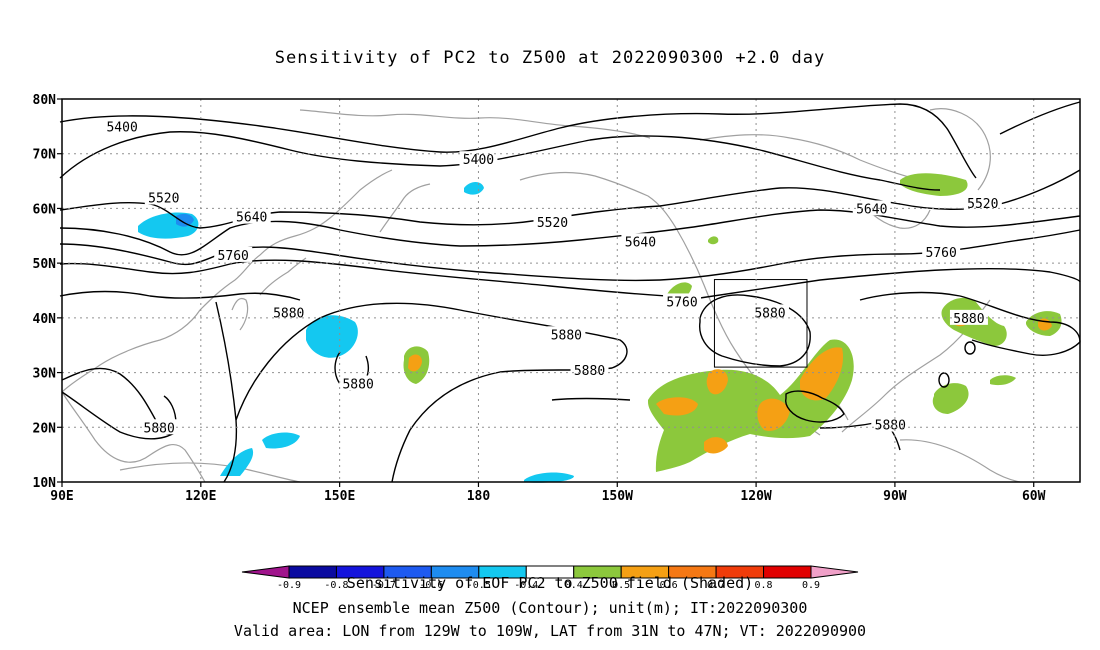 This screenshot has height=650, width=1100. Describe the element at coordinates (45, 155) in the screenshot. I see `lat-tick-label: 70N` at that location.